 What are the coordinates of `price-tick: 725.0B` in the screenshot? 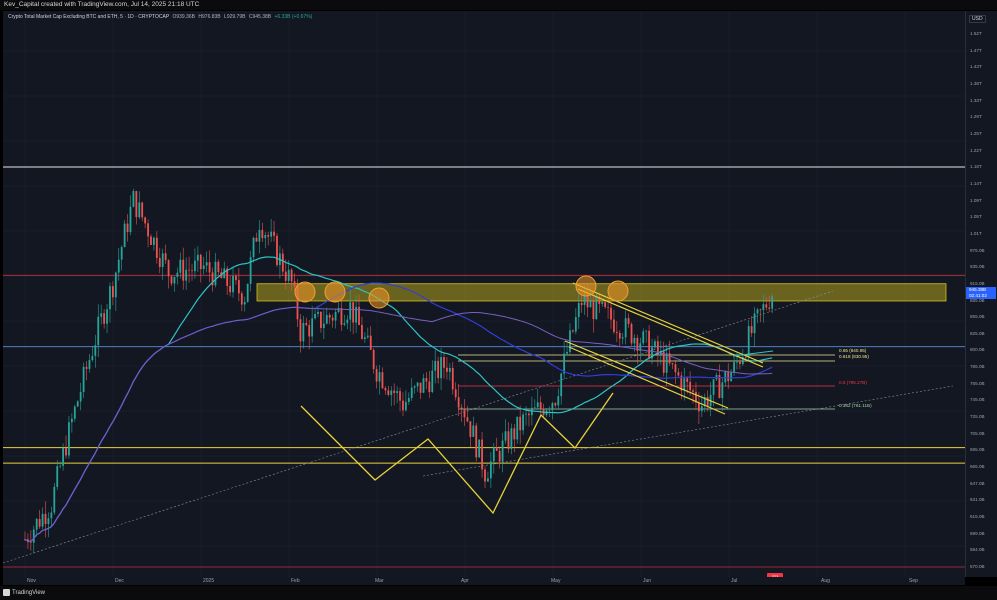 It's located at (977, 417).